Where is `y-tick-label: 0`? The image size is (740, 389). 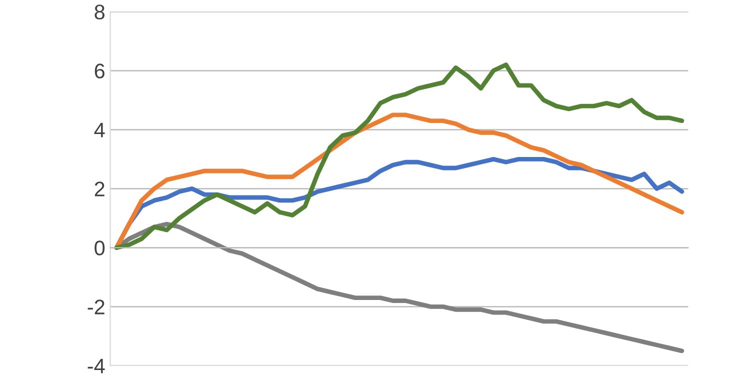
y-tick-label: 0 is located at coordinates (99, 248).